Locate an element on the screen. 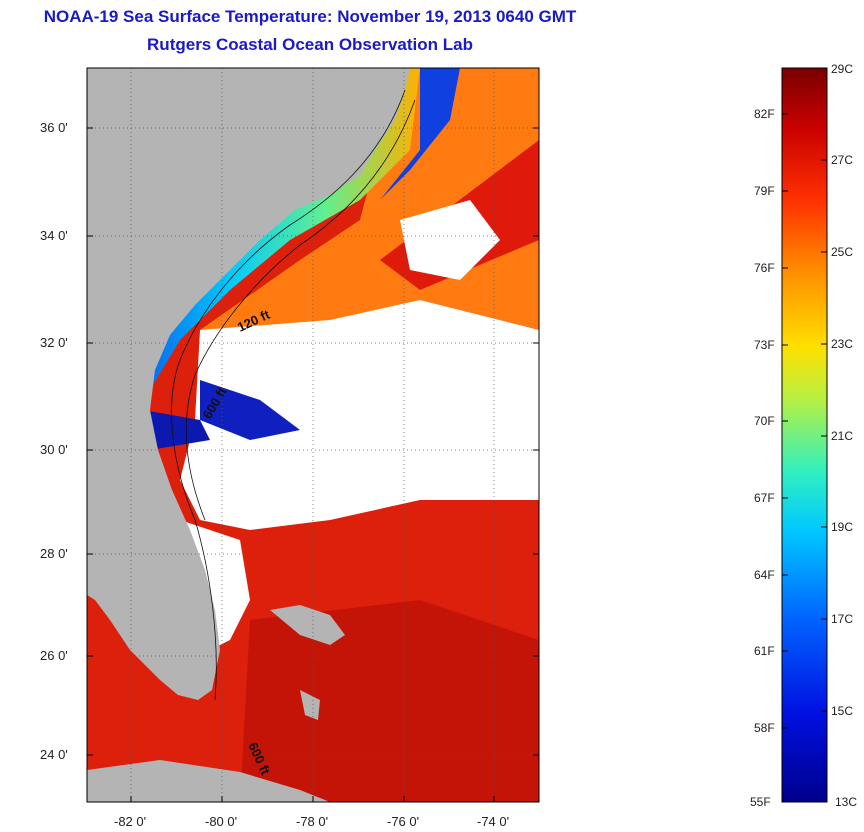  colorbar-celsius-label: 15C is located at coordinates (842, 711).